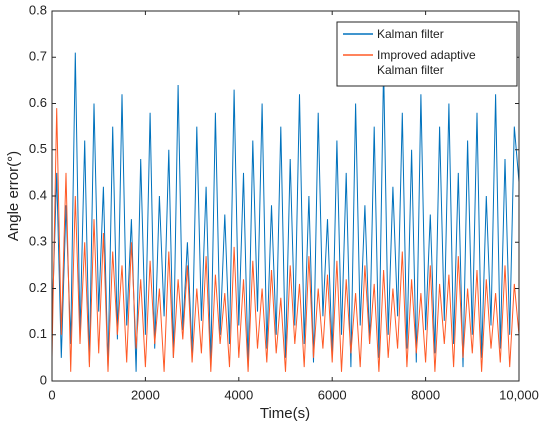  What do you see at coordinates (238, 394) in the screenshot?
I see `x-tick-label: 4000` at bounding box center [238, 394].